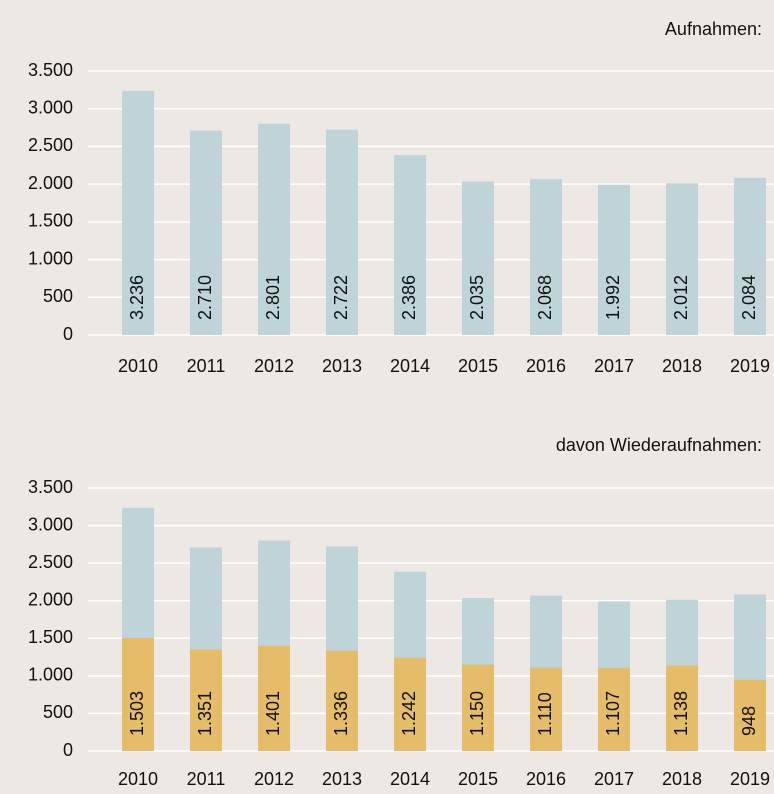 The height and width of the screenshot is (794, 774). What do you see at coordinates (477, 297) in the screenshot?
I see `value-label: 2.035` at bounding box center [477, 297].